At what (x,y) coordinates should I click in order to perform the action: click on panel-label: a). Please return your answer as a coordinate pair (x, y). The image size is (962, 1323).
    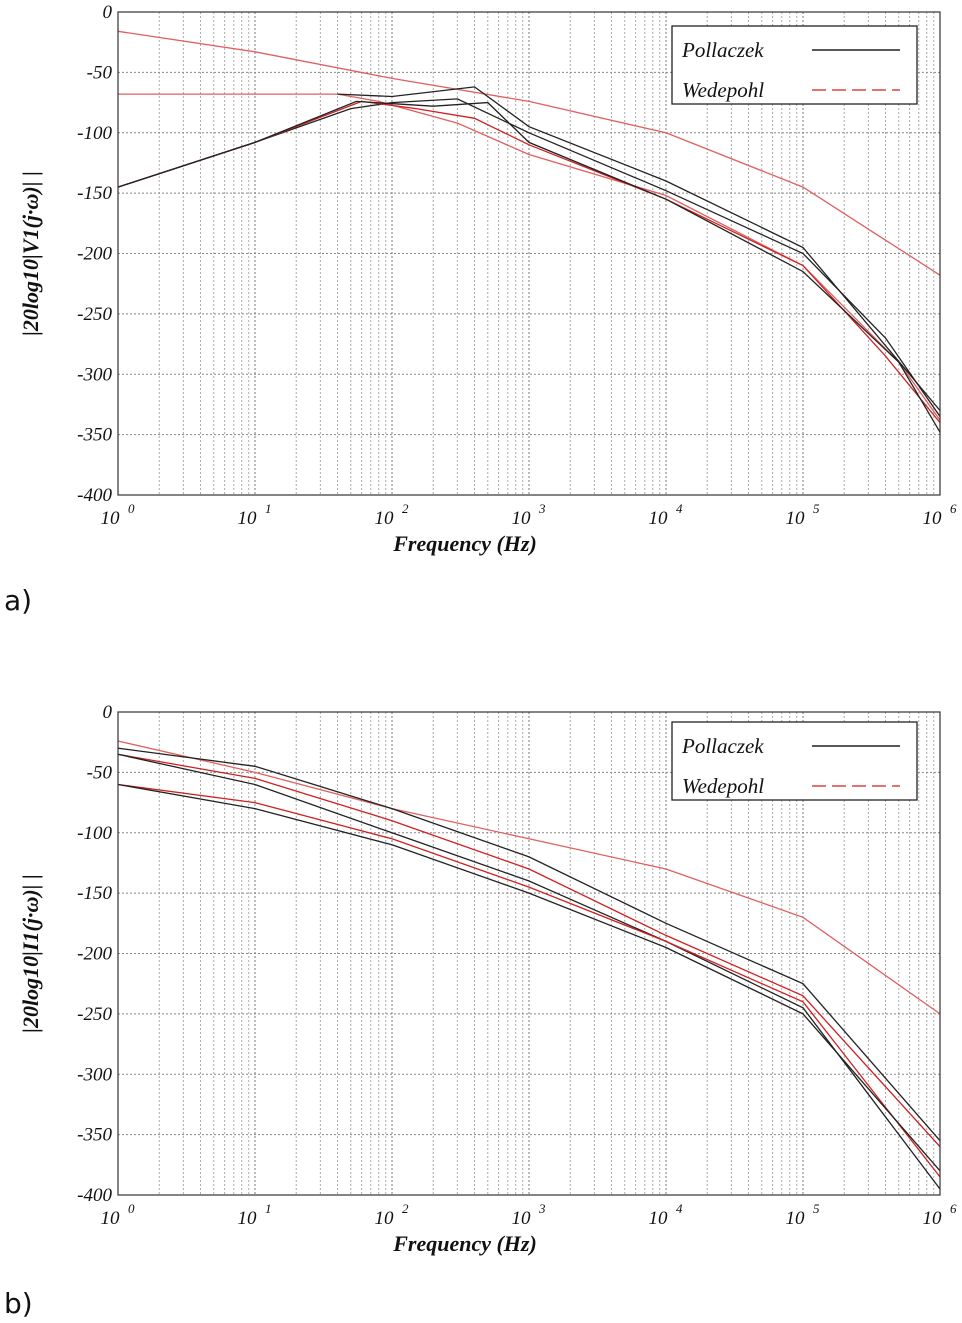
    Looking at the image, I should click on (18, 600).